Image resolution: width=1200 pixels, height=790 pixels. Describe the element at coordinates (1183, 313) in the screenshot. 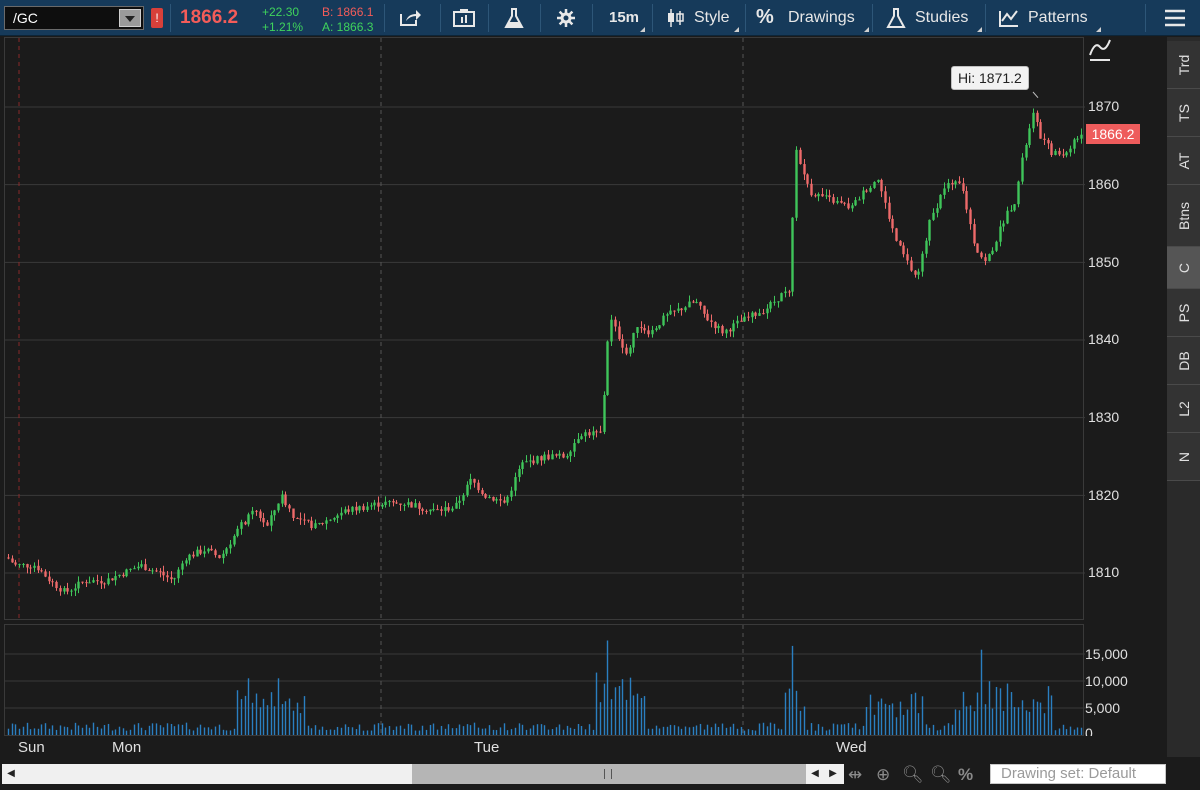

I see `side-tab-ps: PS` at that location.